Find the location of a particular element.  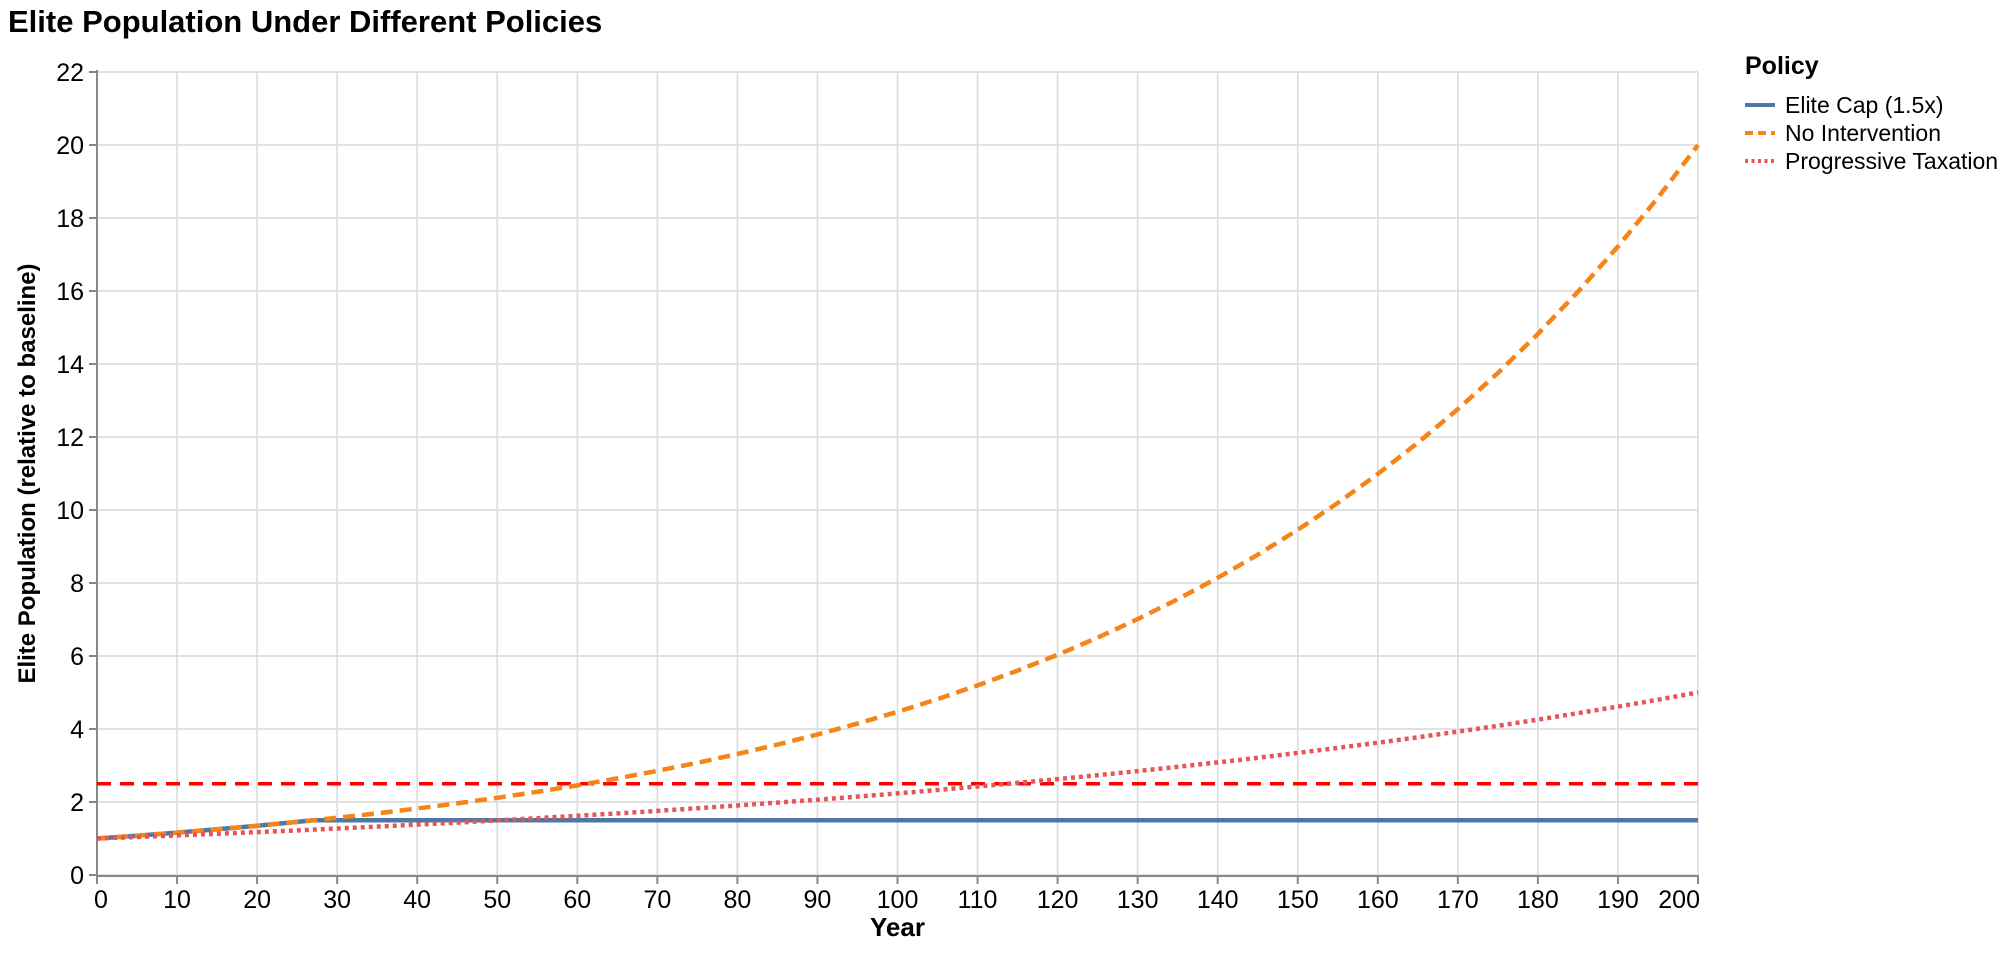

legend-item-elite-cap-1-5x: Elite Cap (1.5x) is located at coordinates (1871, 105).